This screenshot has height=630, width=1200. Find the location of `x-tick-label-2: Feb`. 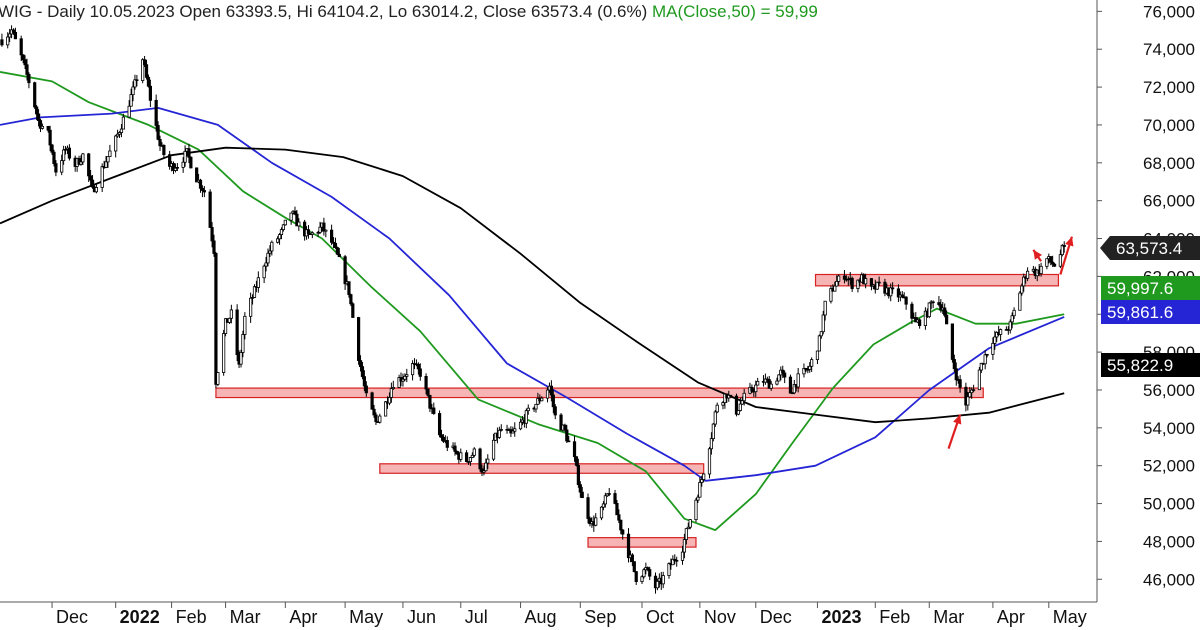

x-tick-label-2: Feb is located at coordinates (191, 617).